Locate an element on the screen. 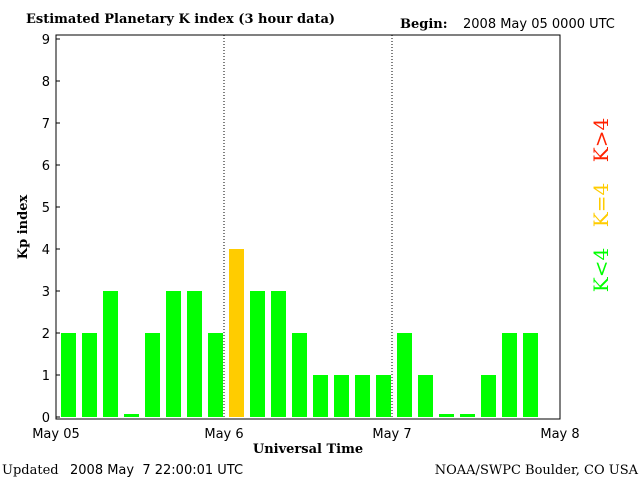 The width and height of the screenshot is (640, 480). y-tick-label: 5 is located at coordinates (46, 208).